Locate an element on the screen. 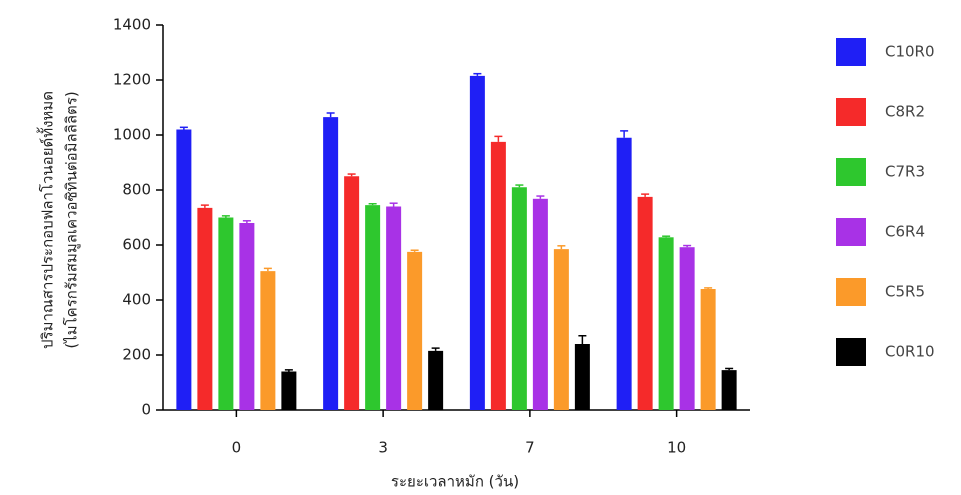 This screenshot has height=495, width=961. y-tick-label: 0 is located at coordinates (146, 410).